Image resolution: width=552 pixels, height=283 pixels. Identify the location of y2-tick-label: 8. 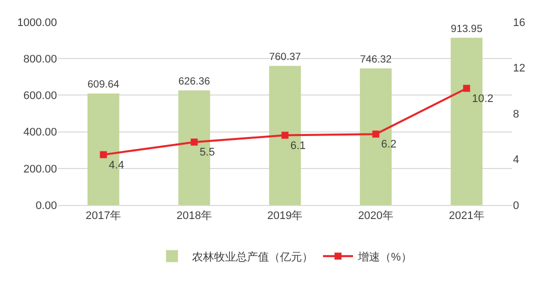
(516, 114).